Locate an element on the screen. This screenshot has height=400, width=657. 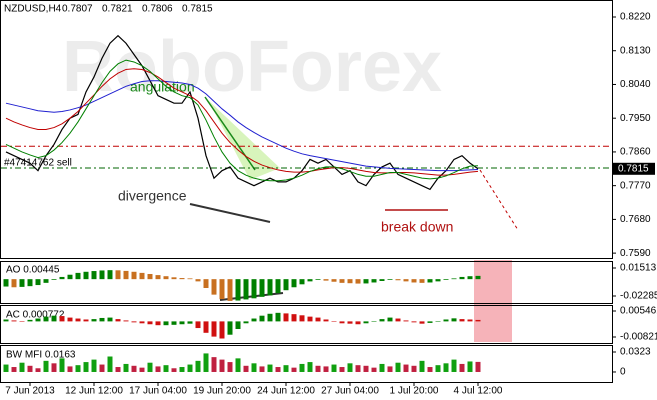
y-tick-label: 0 is located at coordinates (623, 372).